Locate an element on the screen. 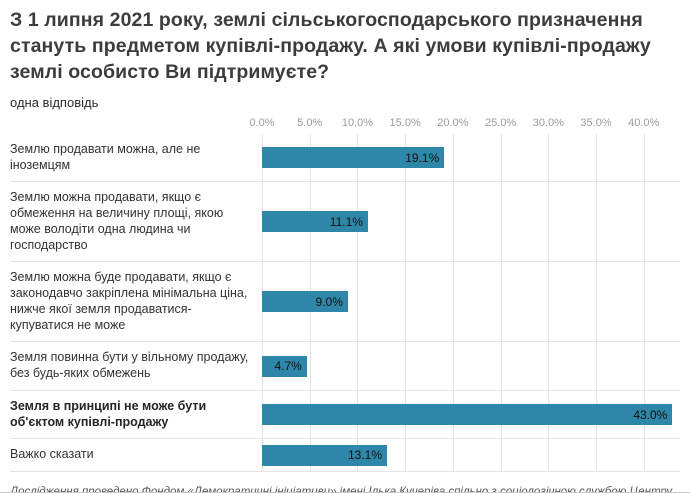 The height and width of the screenshot is (493, 690). x-axis-tick-label: 15.0% is located at coordinates (405, 122).